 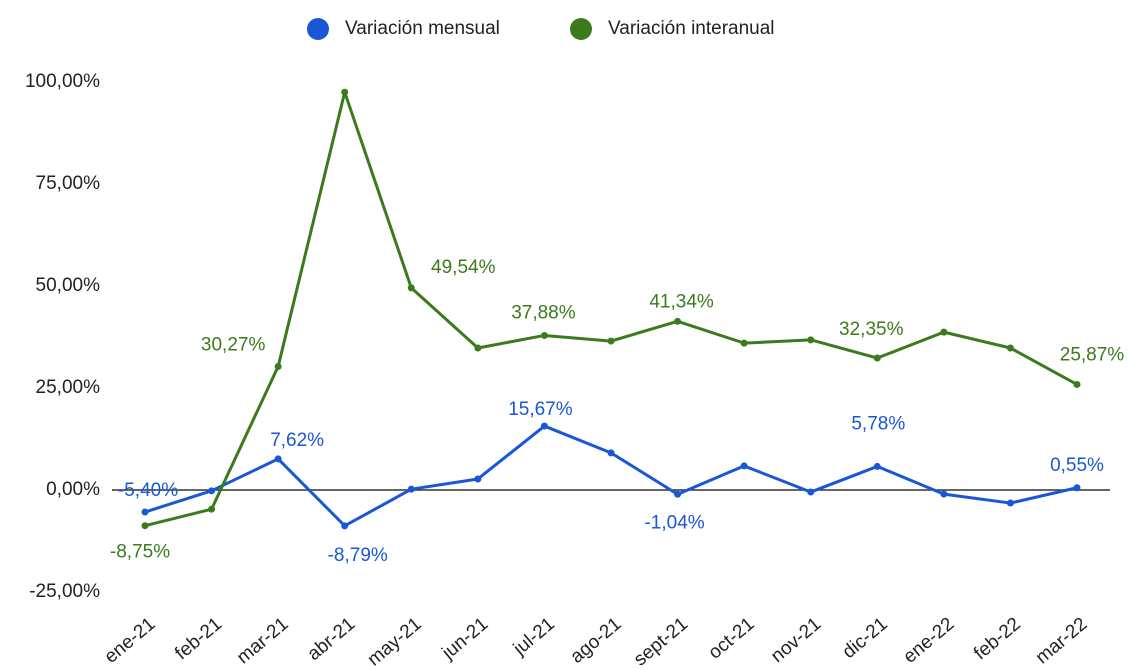 I want to click on x-tick-label: ene-21, so click(x=130, y=641).